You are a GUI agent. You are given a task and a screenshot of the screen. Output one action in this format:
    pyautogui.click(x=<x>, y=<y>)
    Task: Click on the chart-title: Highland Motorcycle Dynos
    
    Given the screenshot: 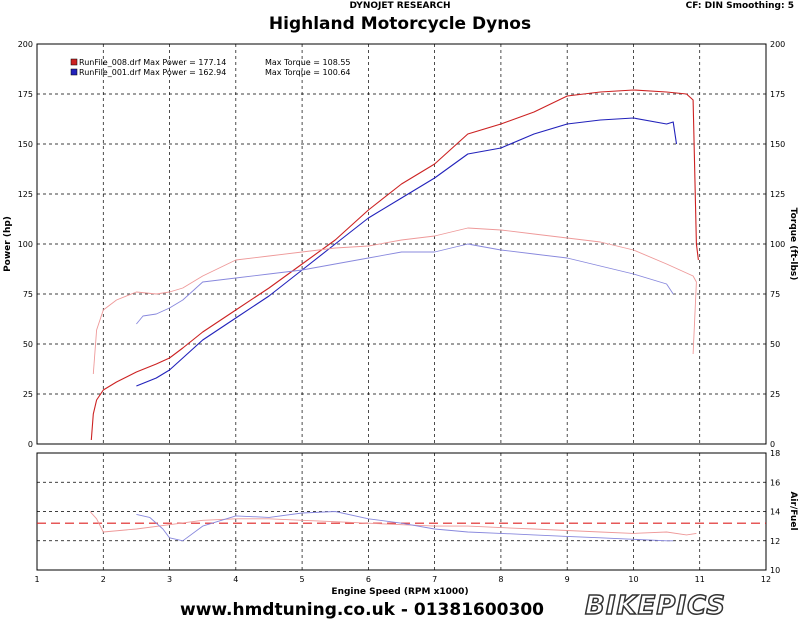 What is the action you would take?
    pyautogui.click(x=400, y=24)
    